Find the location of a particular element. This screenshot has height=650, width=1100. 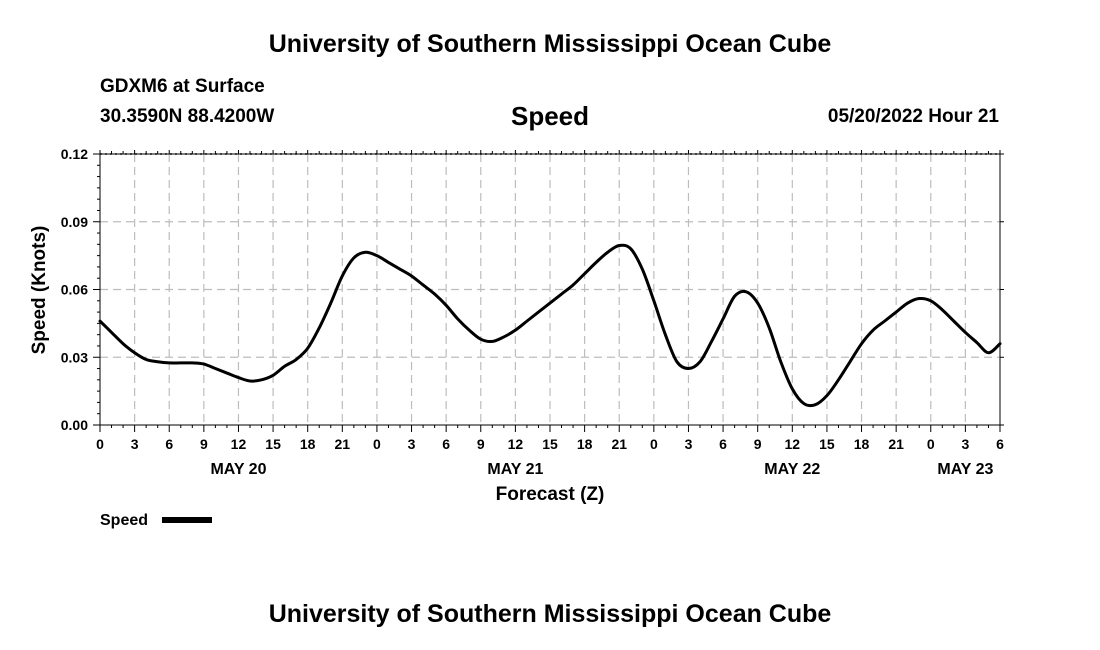

x-axis-label: Forecast (Z) is located at coordinates (550, 494).